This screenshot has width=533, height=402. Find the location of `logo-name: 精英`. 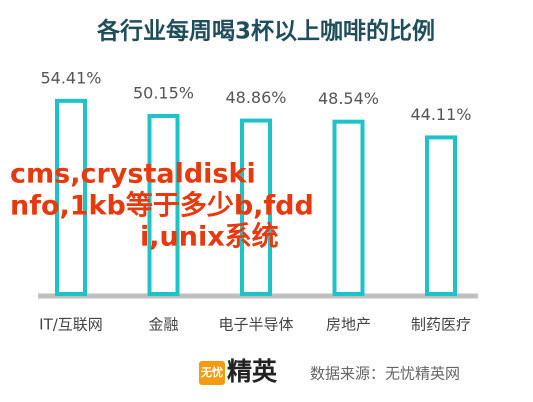

logo-name: 精英 is located at coordinates (252, 371).